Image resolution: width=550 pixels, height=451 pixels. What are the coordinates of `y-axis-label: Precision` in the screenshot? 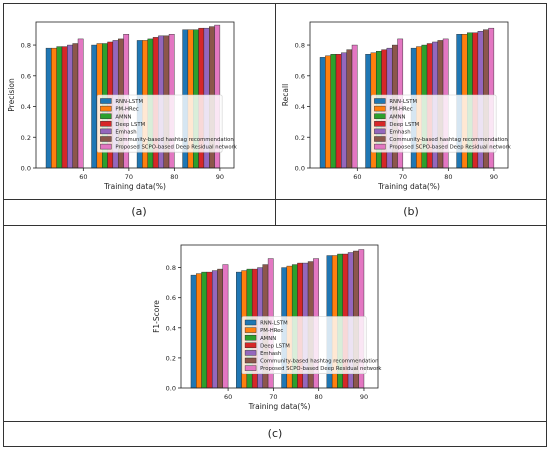 It's located at (11, 95).